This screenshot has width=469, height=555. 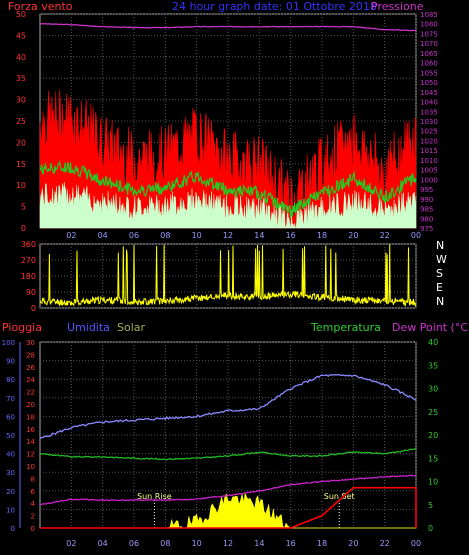 What do you see at coordinates (429, 73) in the screenshot?
I see `pressure-tick-label: 1055` at bounding box center [429, 73].